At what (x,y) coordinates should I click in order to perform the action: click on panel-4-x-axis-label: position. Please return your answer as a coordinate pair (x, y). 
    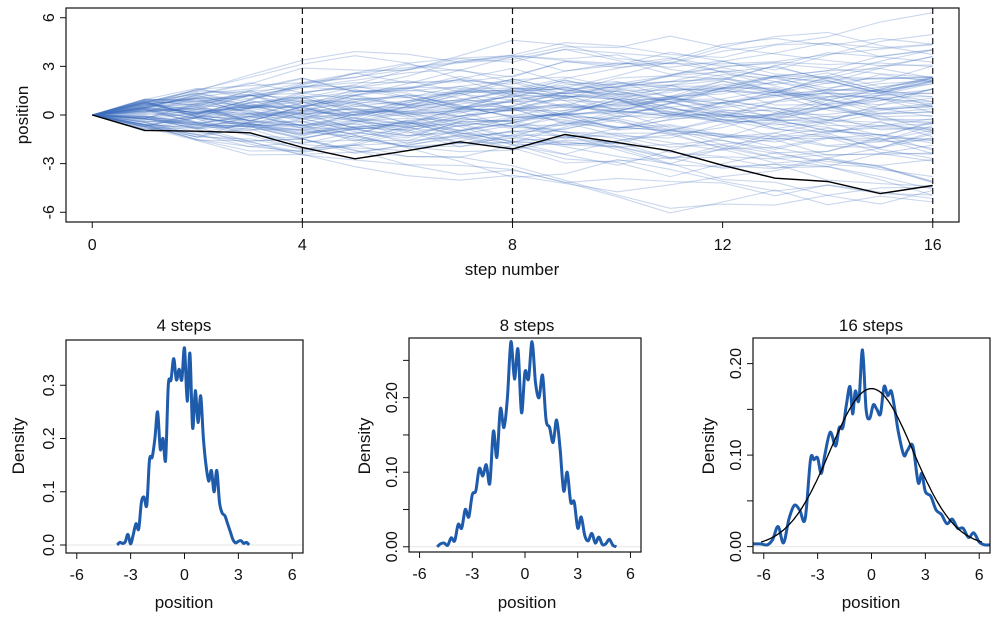
    Looking at the image, I should click on (184, 602).